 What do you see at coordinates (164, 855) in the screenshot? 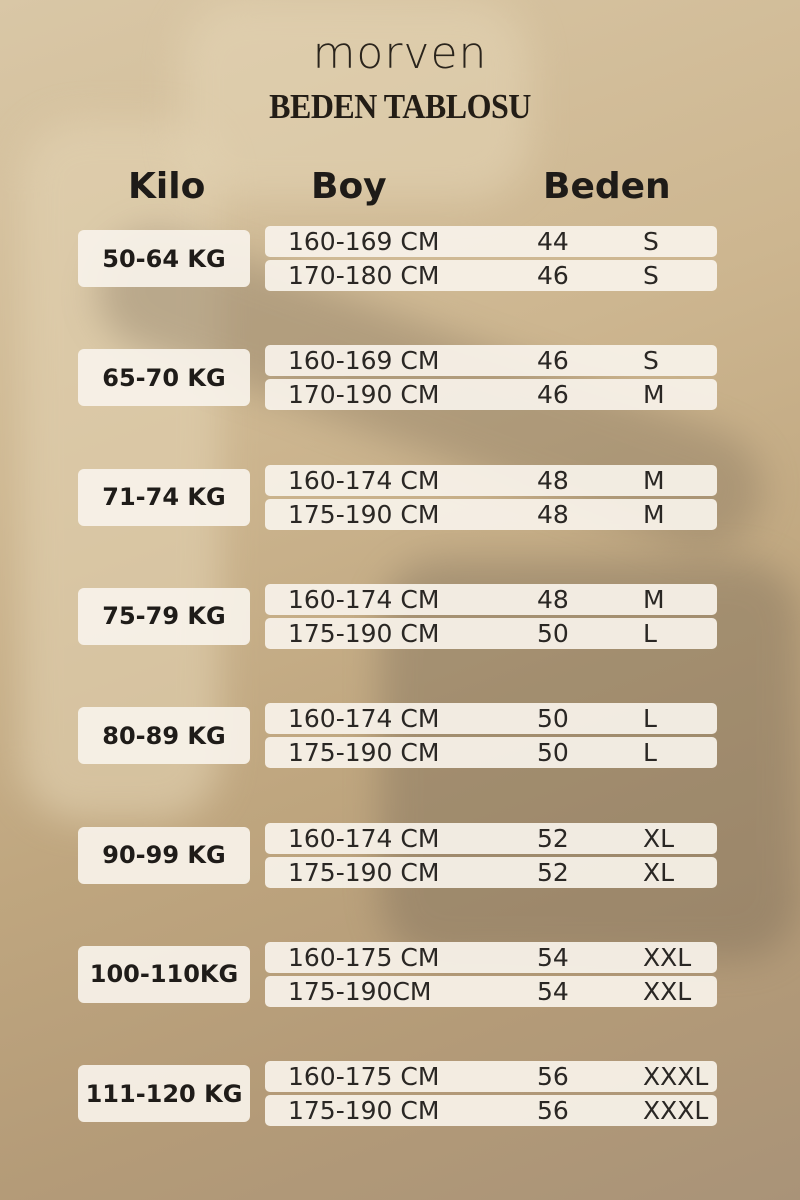
I see `kilo-range: 90-99 KG` at bounding box center [164, 855].